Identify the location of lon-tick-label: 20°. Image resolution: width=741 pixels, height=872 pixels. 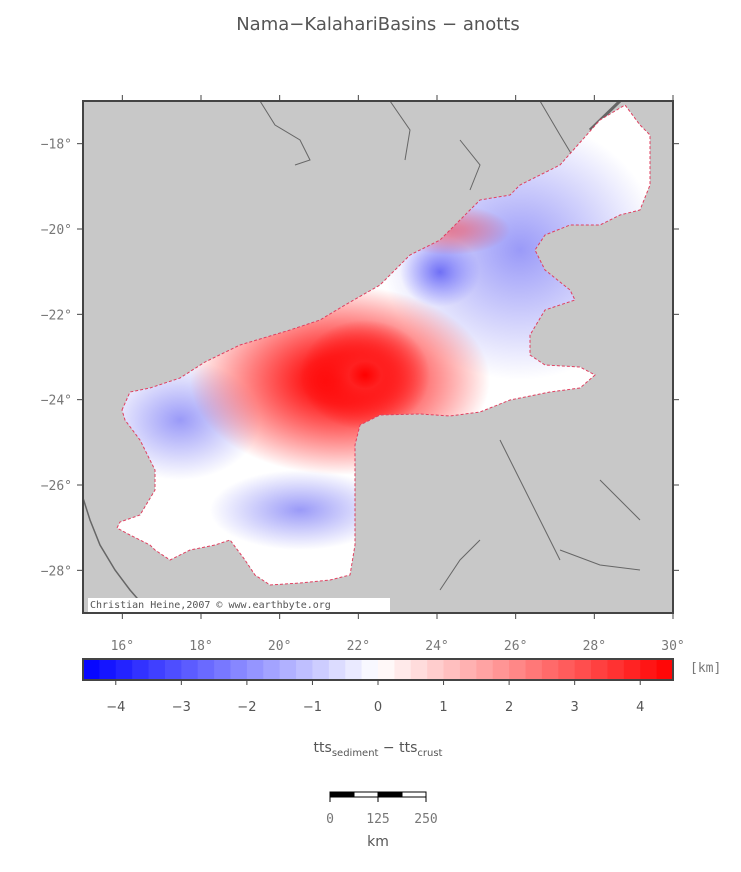
(279, 646).